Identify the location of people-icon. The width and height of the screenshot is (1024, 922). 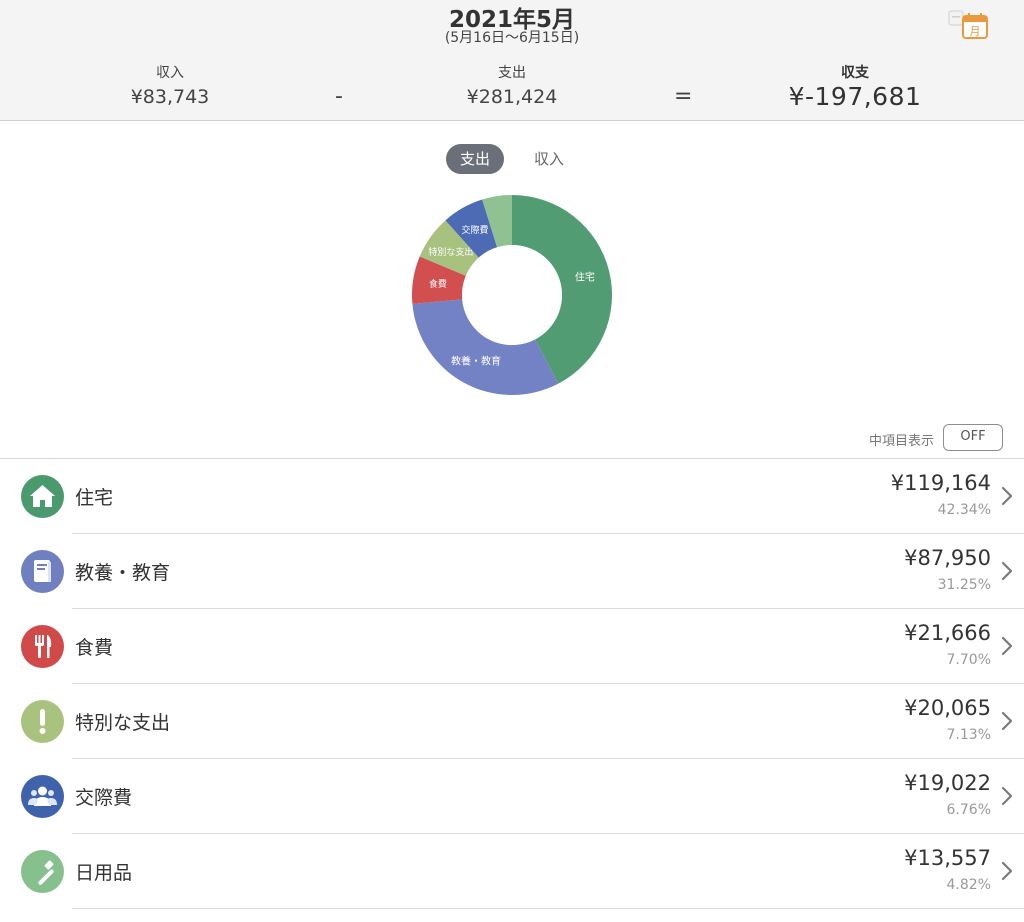
(42, 796).